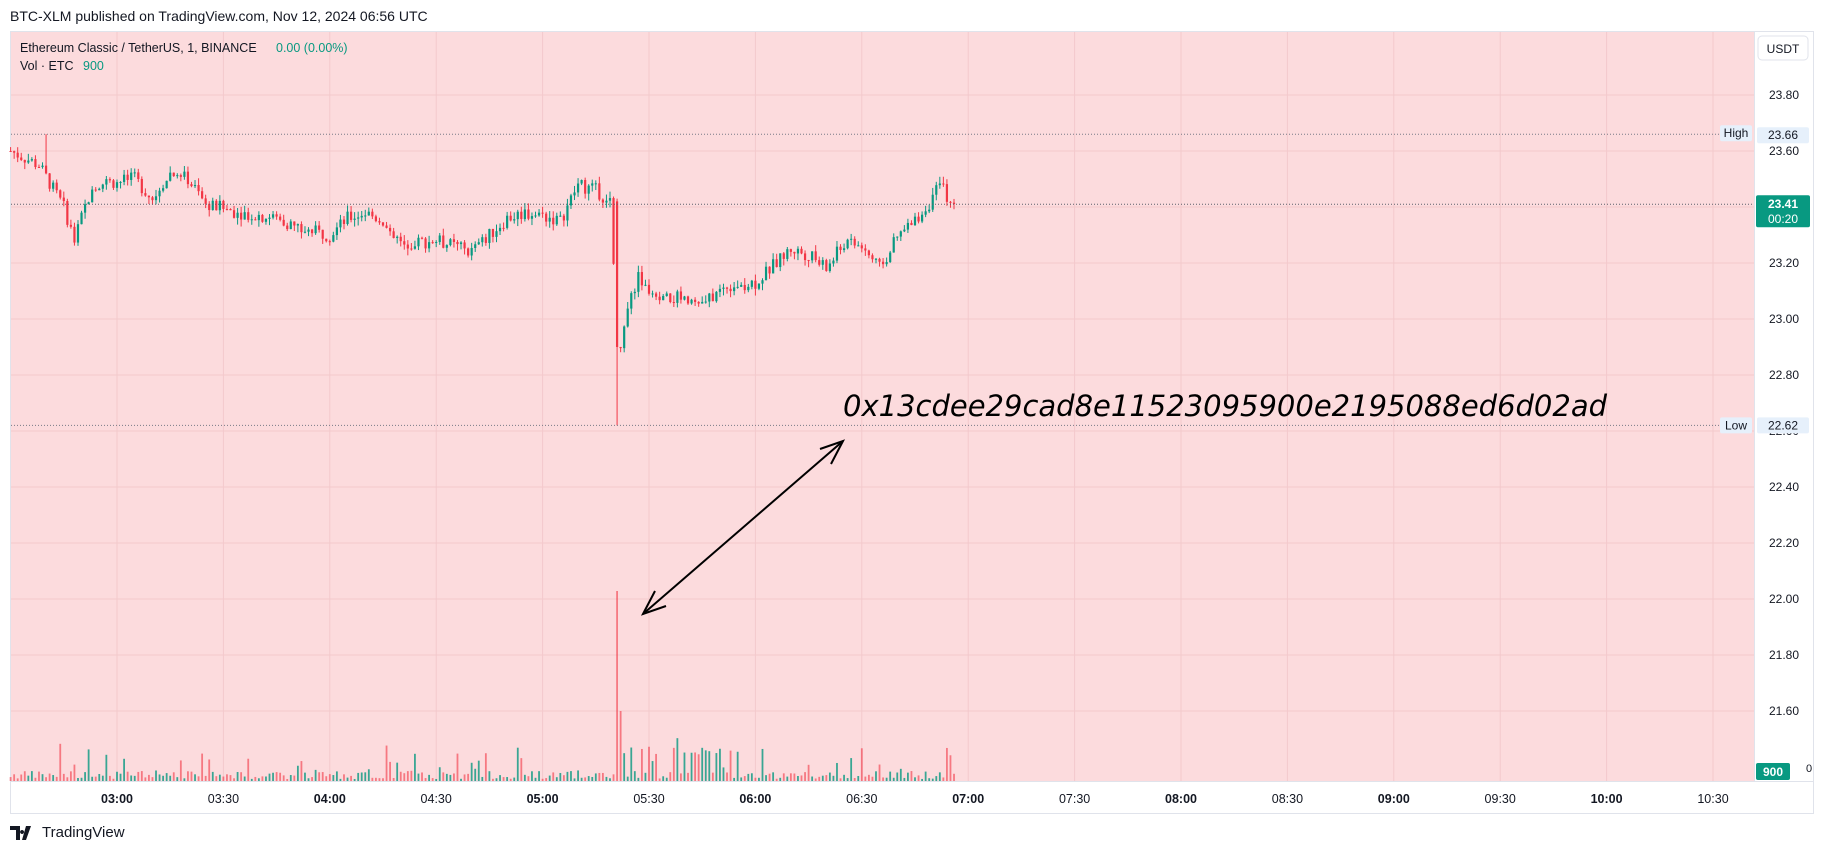 The image size is (1824, 853). I want to click on low-marker-value-box, so click(1783, 425).